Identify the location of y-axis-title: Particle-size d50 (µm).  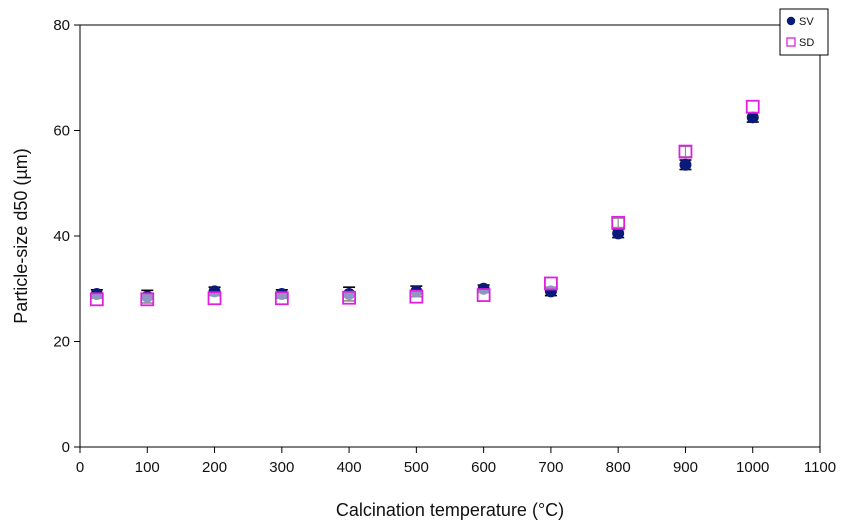
(21, 235).